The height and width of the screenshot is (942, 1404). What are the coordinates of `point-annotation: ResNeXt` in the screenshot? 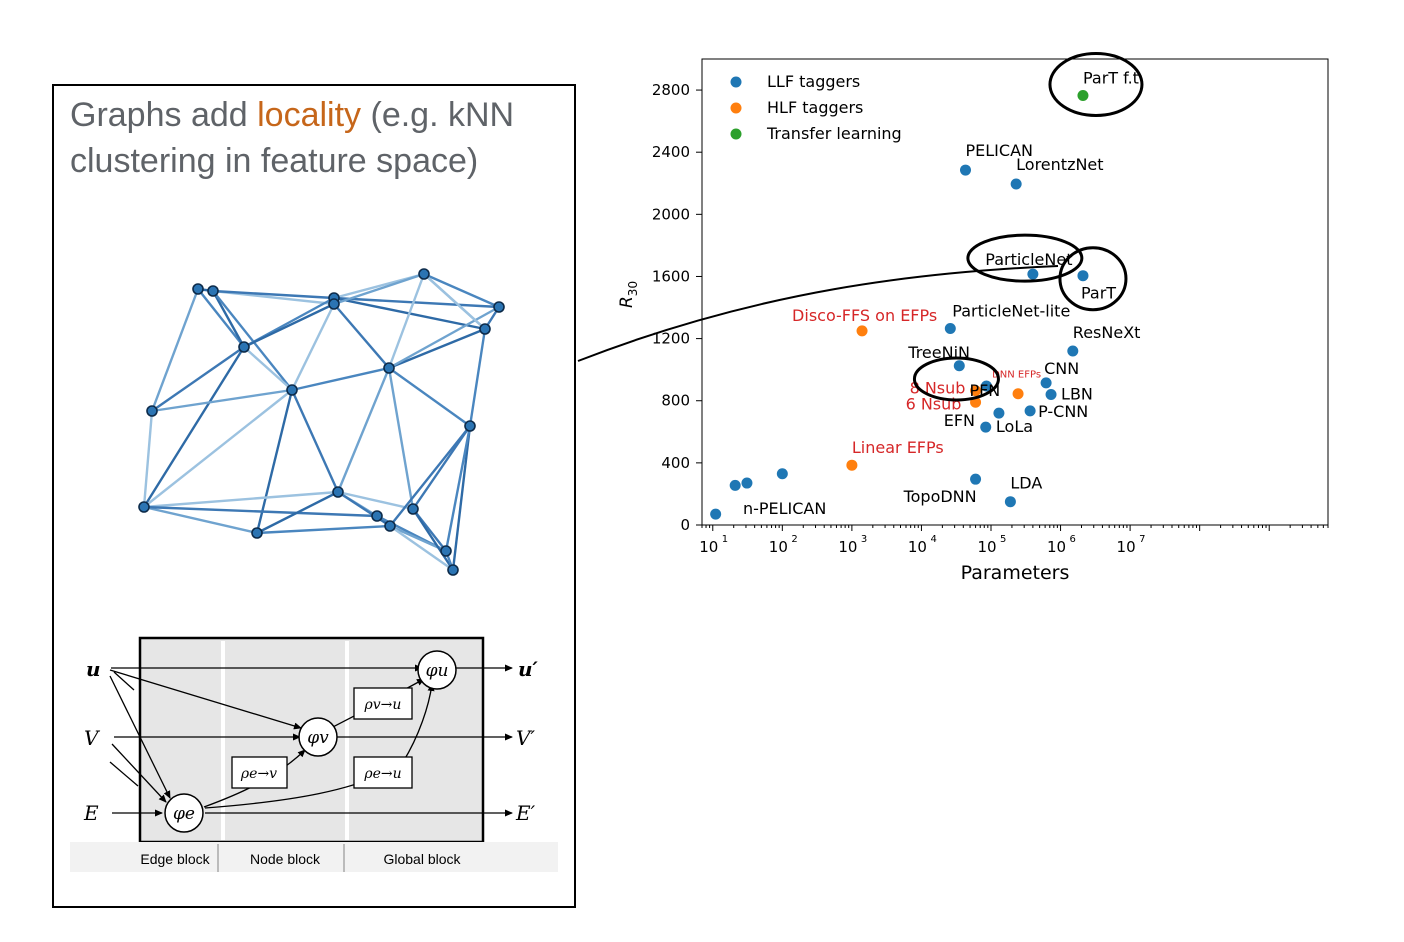 It's located at (1107, 332).